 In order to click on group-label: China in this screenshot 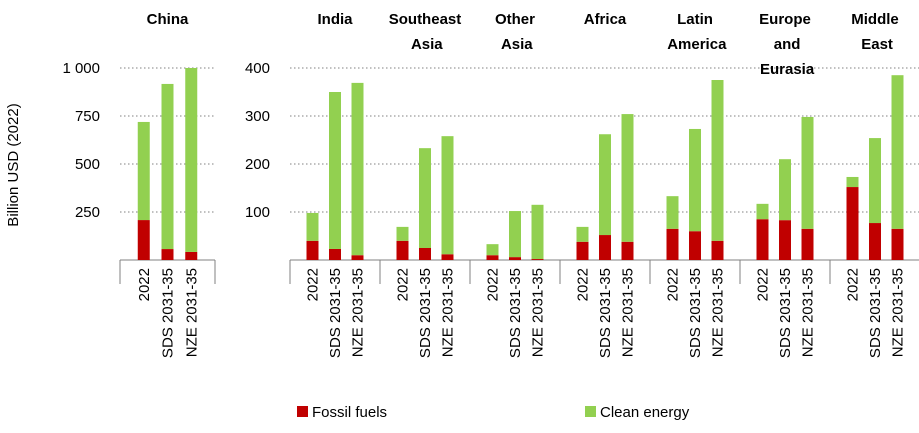, I will do `click(168, 19)`.